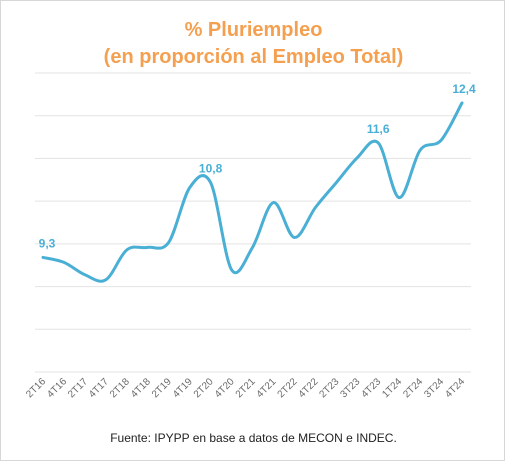 The width and height of the screenshot is (505, 462). What do you see at coordinates (288, 388) in the screenshot?
I see `x-tick-label: 2T22` at bounding box center [288, 388].